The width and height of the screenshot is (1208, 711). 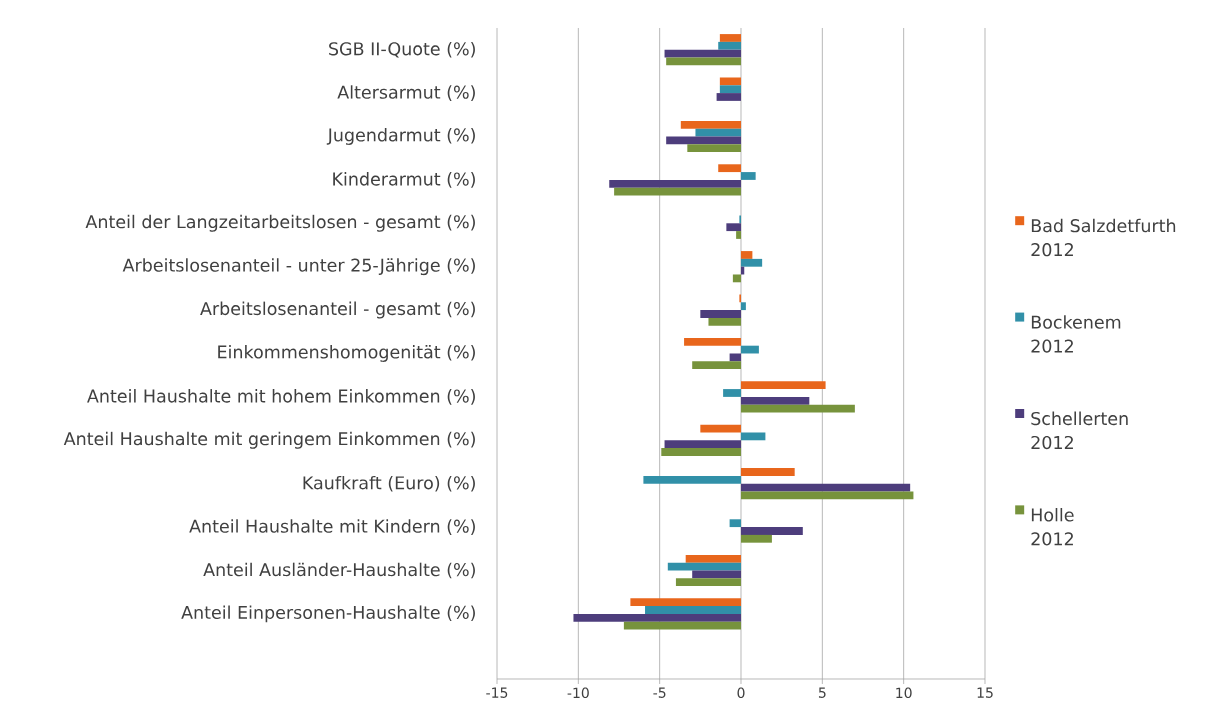 What do you see at coordinates (346, 353) in the screenshot?
I see `y-tick-label: Einkommenshomogenität (%)` at bounding box center [346, 353].